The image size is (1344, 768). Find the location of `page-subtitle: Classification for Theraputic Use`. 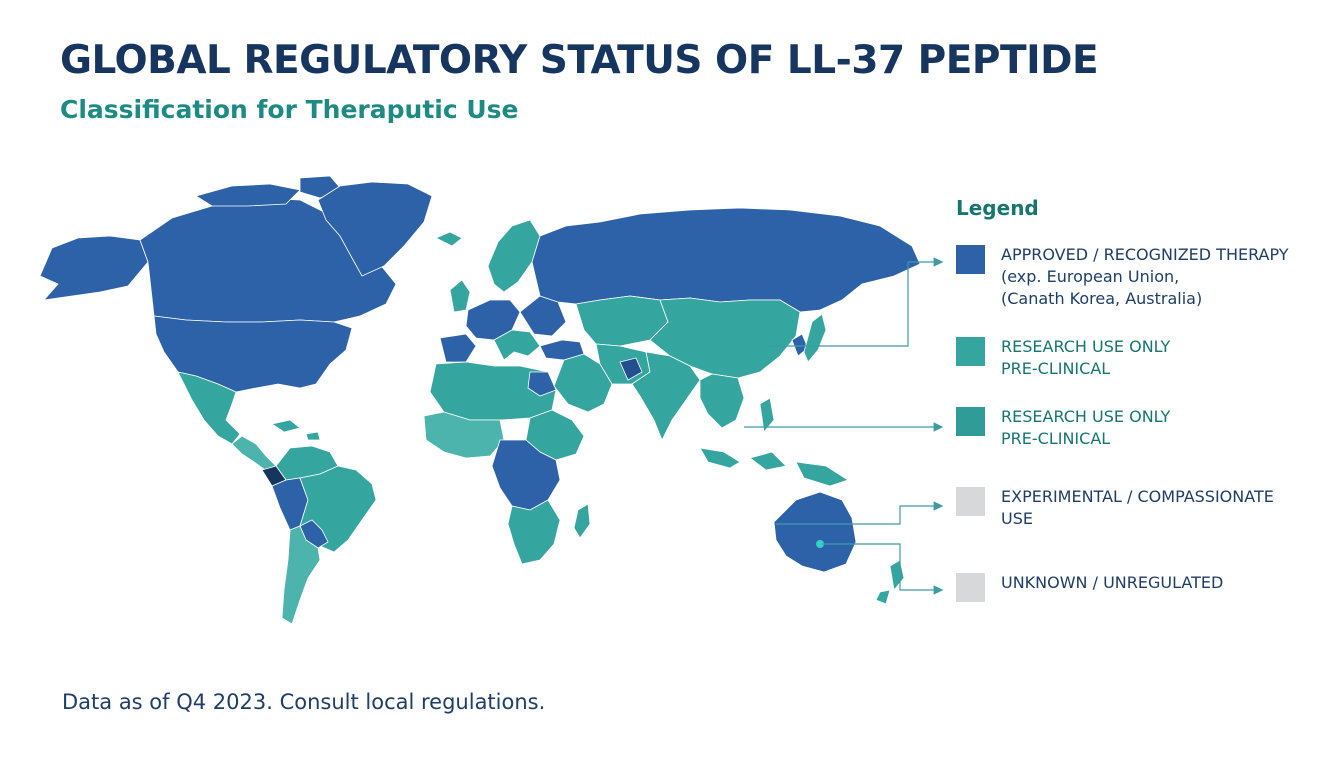

page-subtitle: Classification for Theraputic Use is located at coordinates (289, 109).